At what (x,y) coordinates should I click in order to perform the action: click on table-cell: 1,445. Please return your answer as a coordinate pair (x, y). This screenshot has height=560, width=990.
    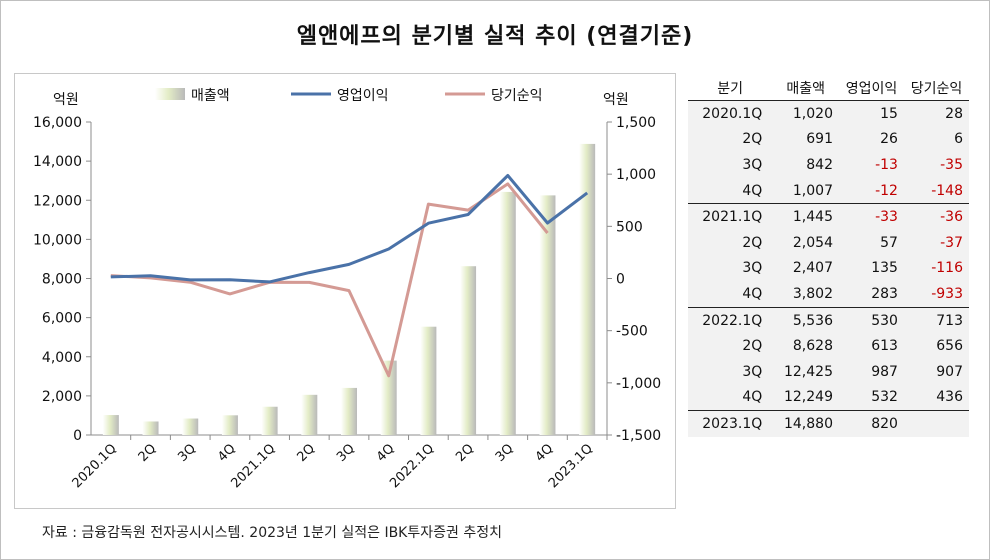
    Looking at the image, I should click on (805, 216).